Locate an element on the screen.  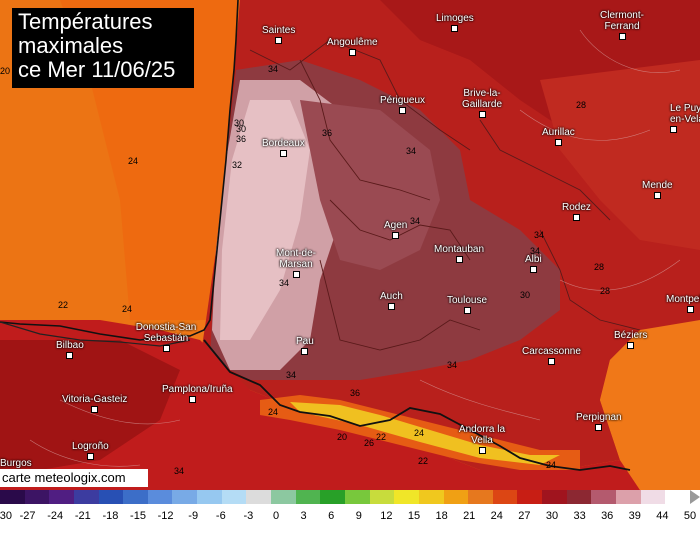
legend-tick-label: 44 is located at coordinates (662, 516).